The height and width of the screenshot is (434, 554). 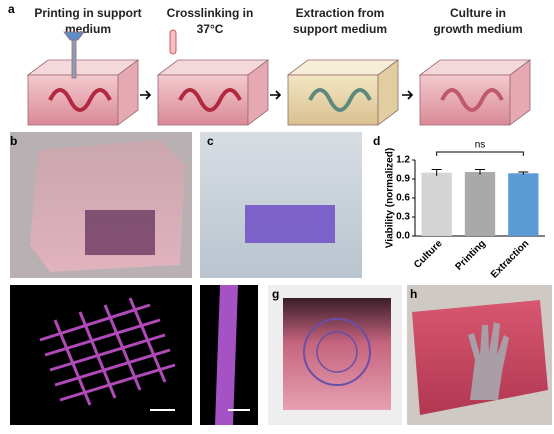 I want to click on y-tick-label: 1.2, so click(x=403, y=160).